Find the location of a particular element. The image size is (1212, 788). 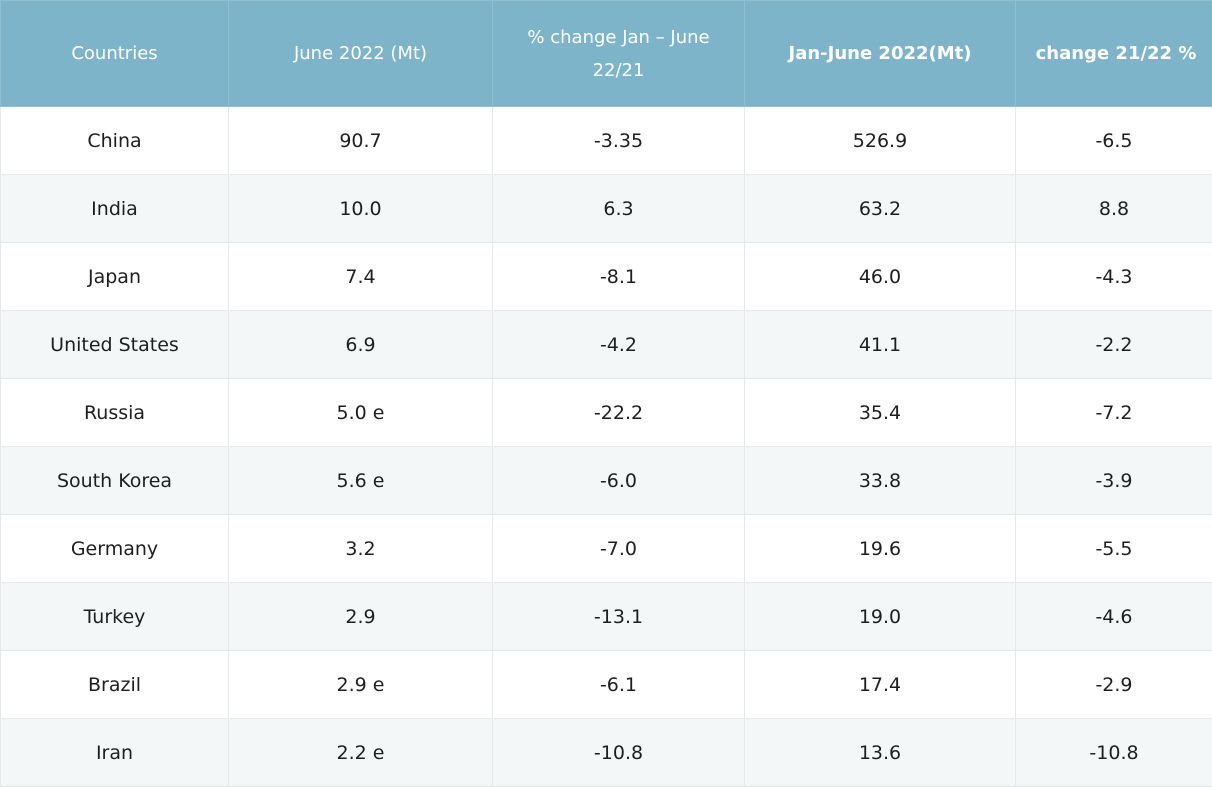

value-cell: -3.9 is located at coordinates (1113, 480).